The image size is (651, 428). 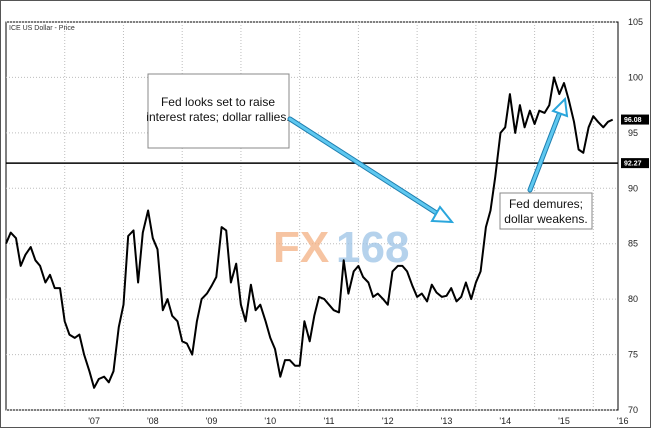 I want to click on x-tick-label: '12, so click(x=388, y=421).